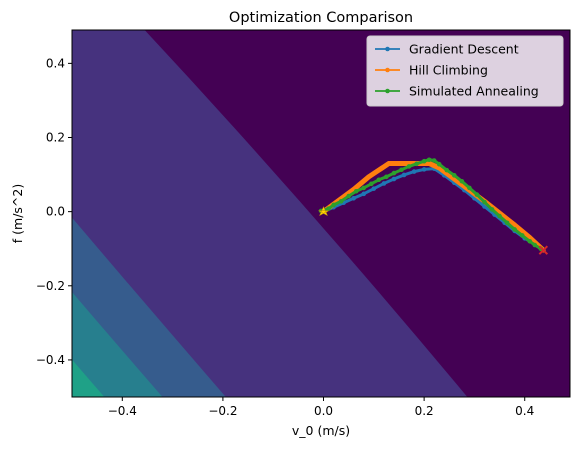 This screenshot has width=579, height=453. I want to click on y-tick-label: −0.2, so click(50, 286).